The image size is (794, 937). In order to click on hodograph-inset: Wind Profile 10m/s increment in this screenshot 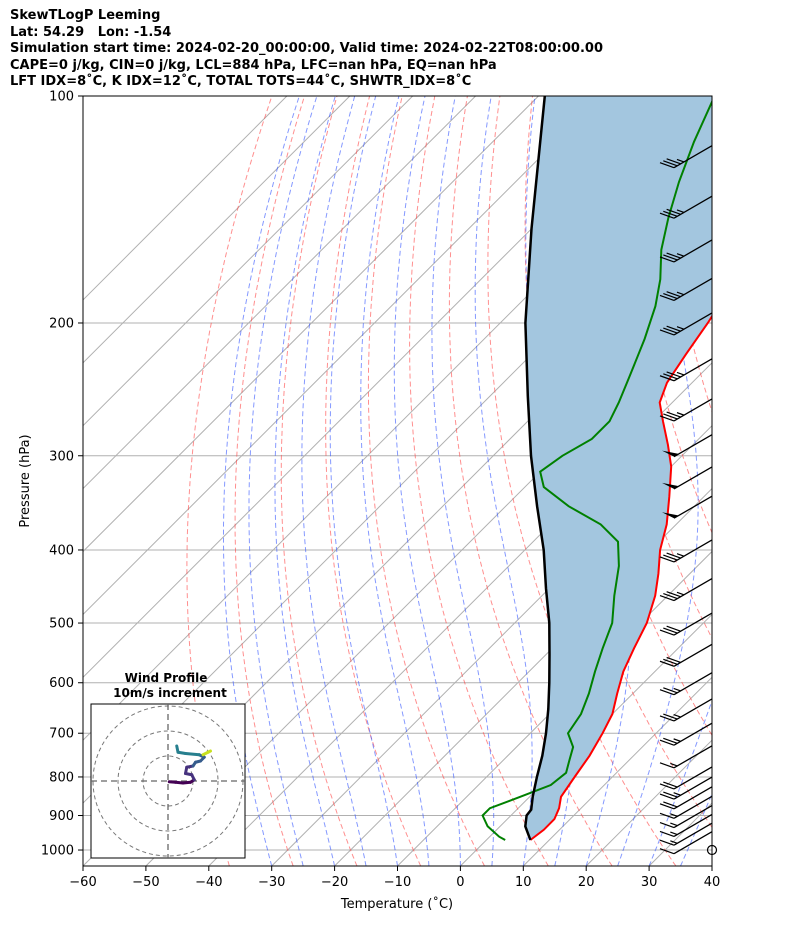, I will do `click(168, 765)`.